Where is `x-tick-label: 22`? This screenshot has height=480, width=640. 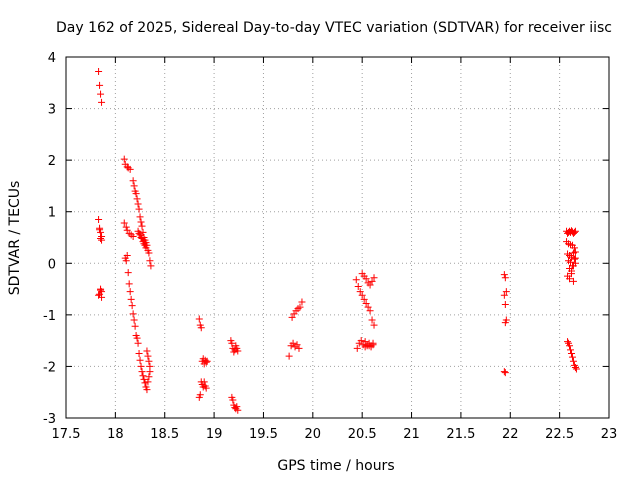
x-tick-label: 22 is located at coordinates (510, 434).